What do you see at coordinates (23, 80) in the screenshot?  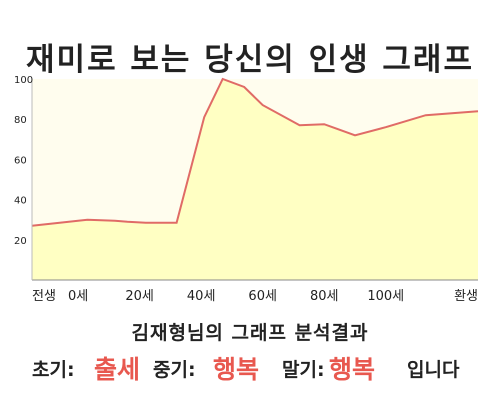 I see `y-tick-label: 100` at bounding box center [23, 80].